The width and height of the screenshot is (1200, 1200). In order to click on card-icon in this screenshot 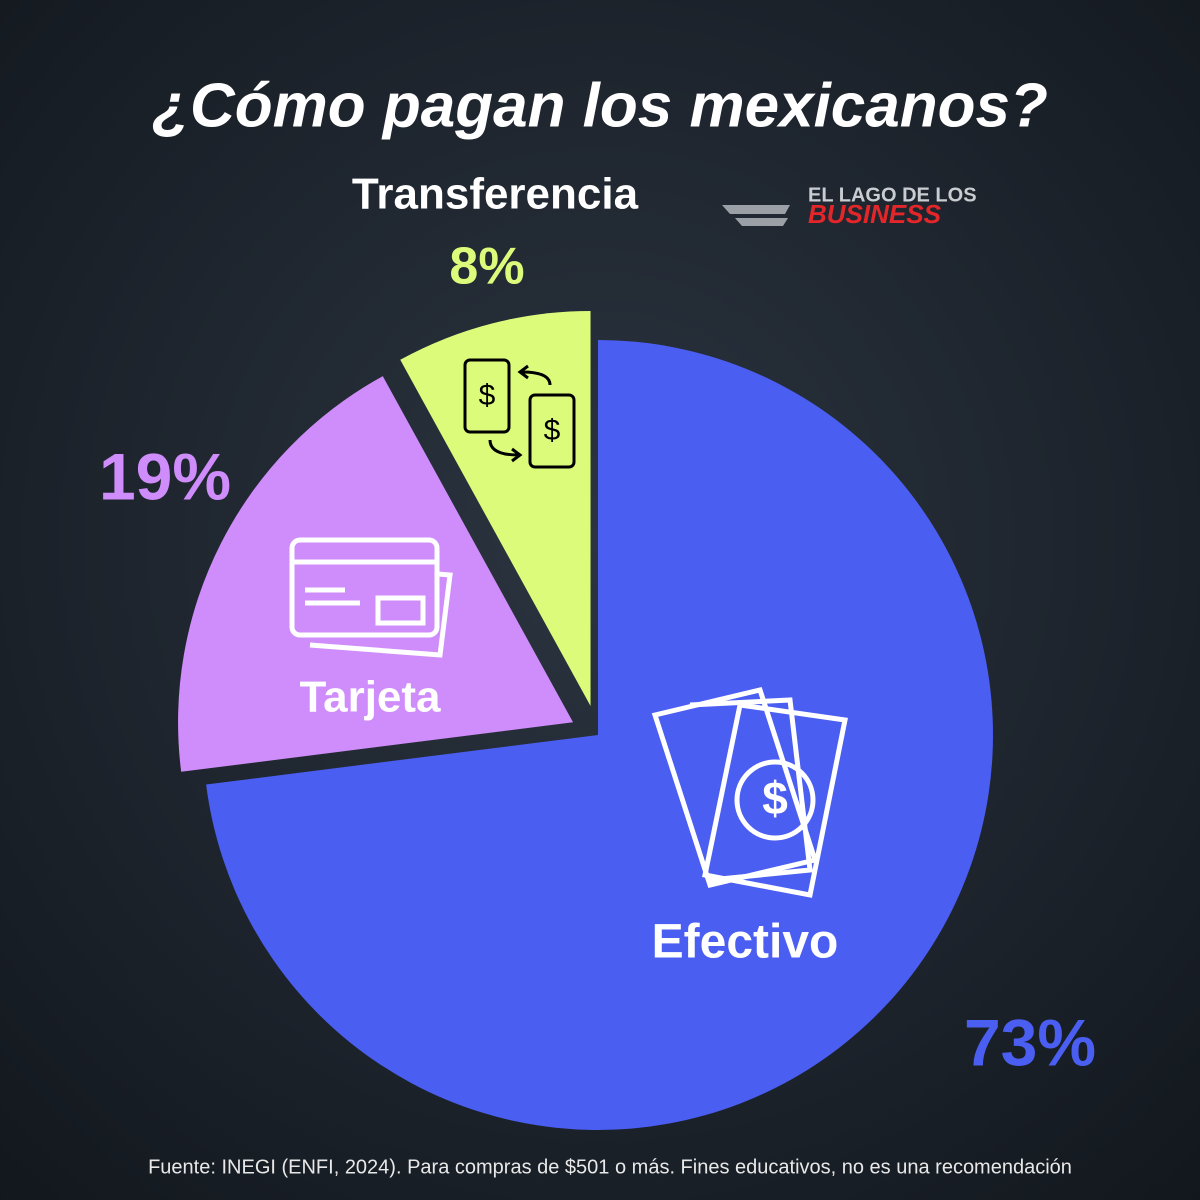, I will do `click(371, 597)`.